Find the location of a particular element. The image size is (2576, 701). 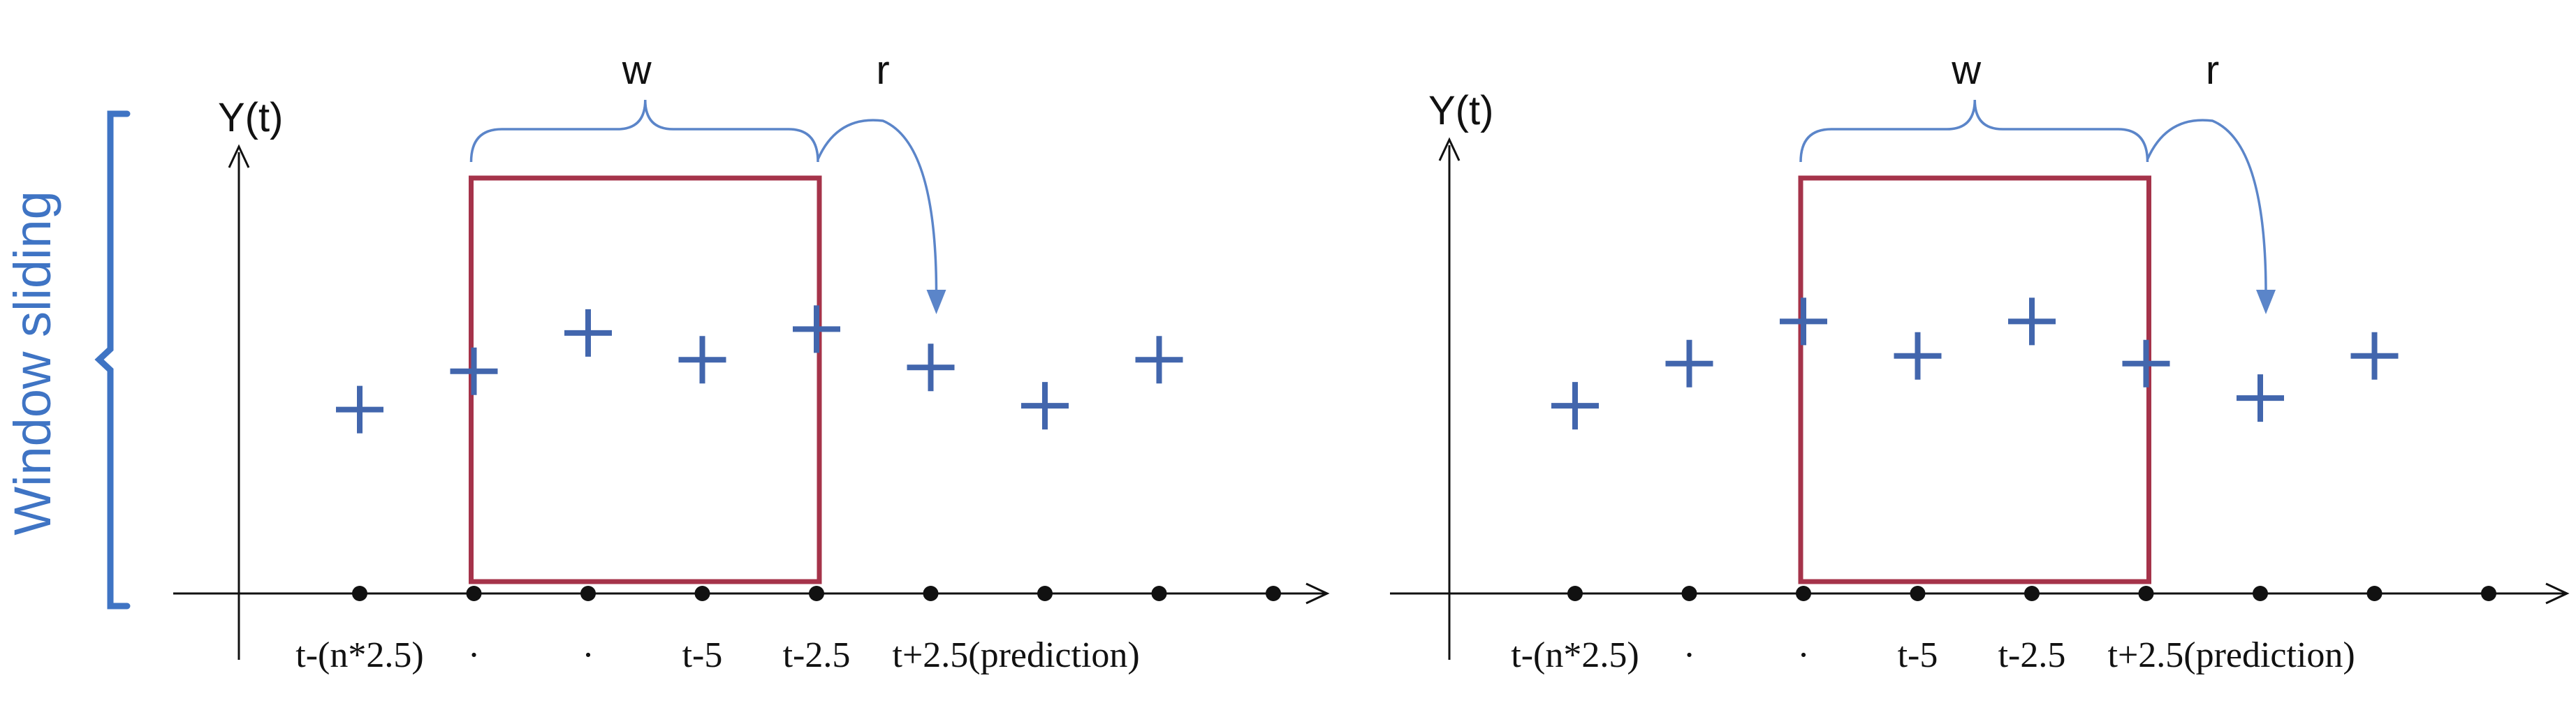

window-sliding-bracket is located at coordinates (113, 360).